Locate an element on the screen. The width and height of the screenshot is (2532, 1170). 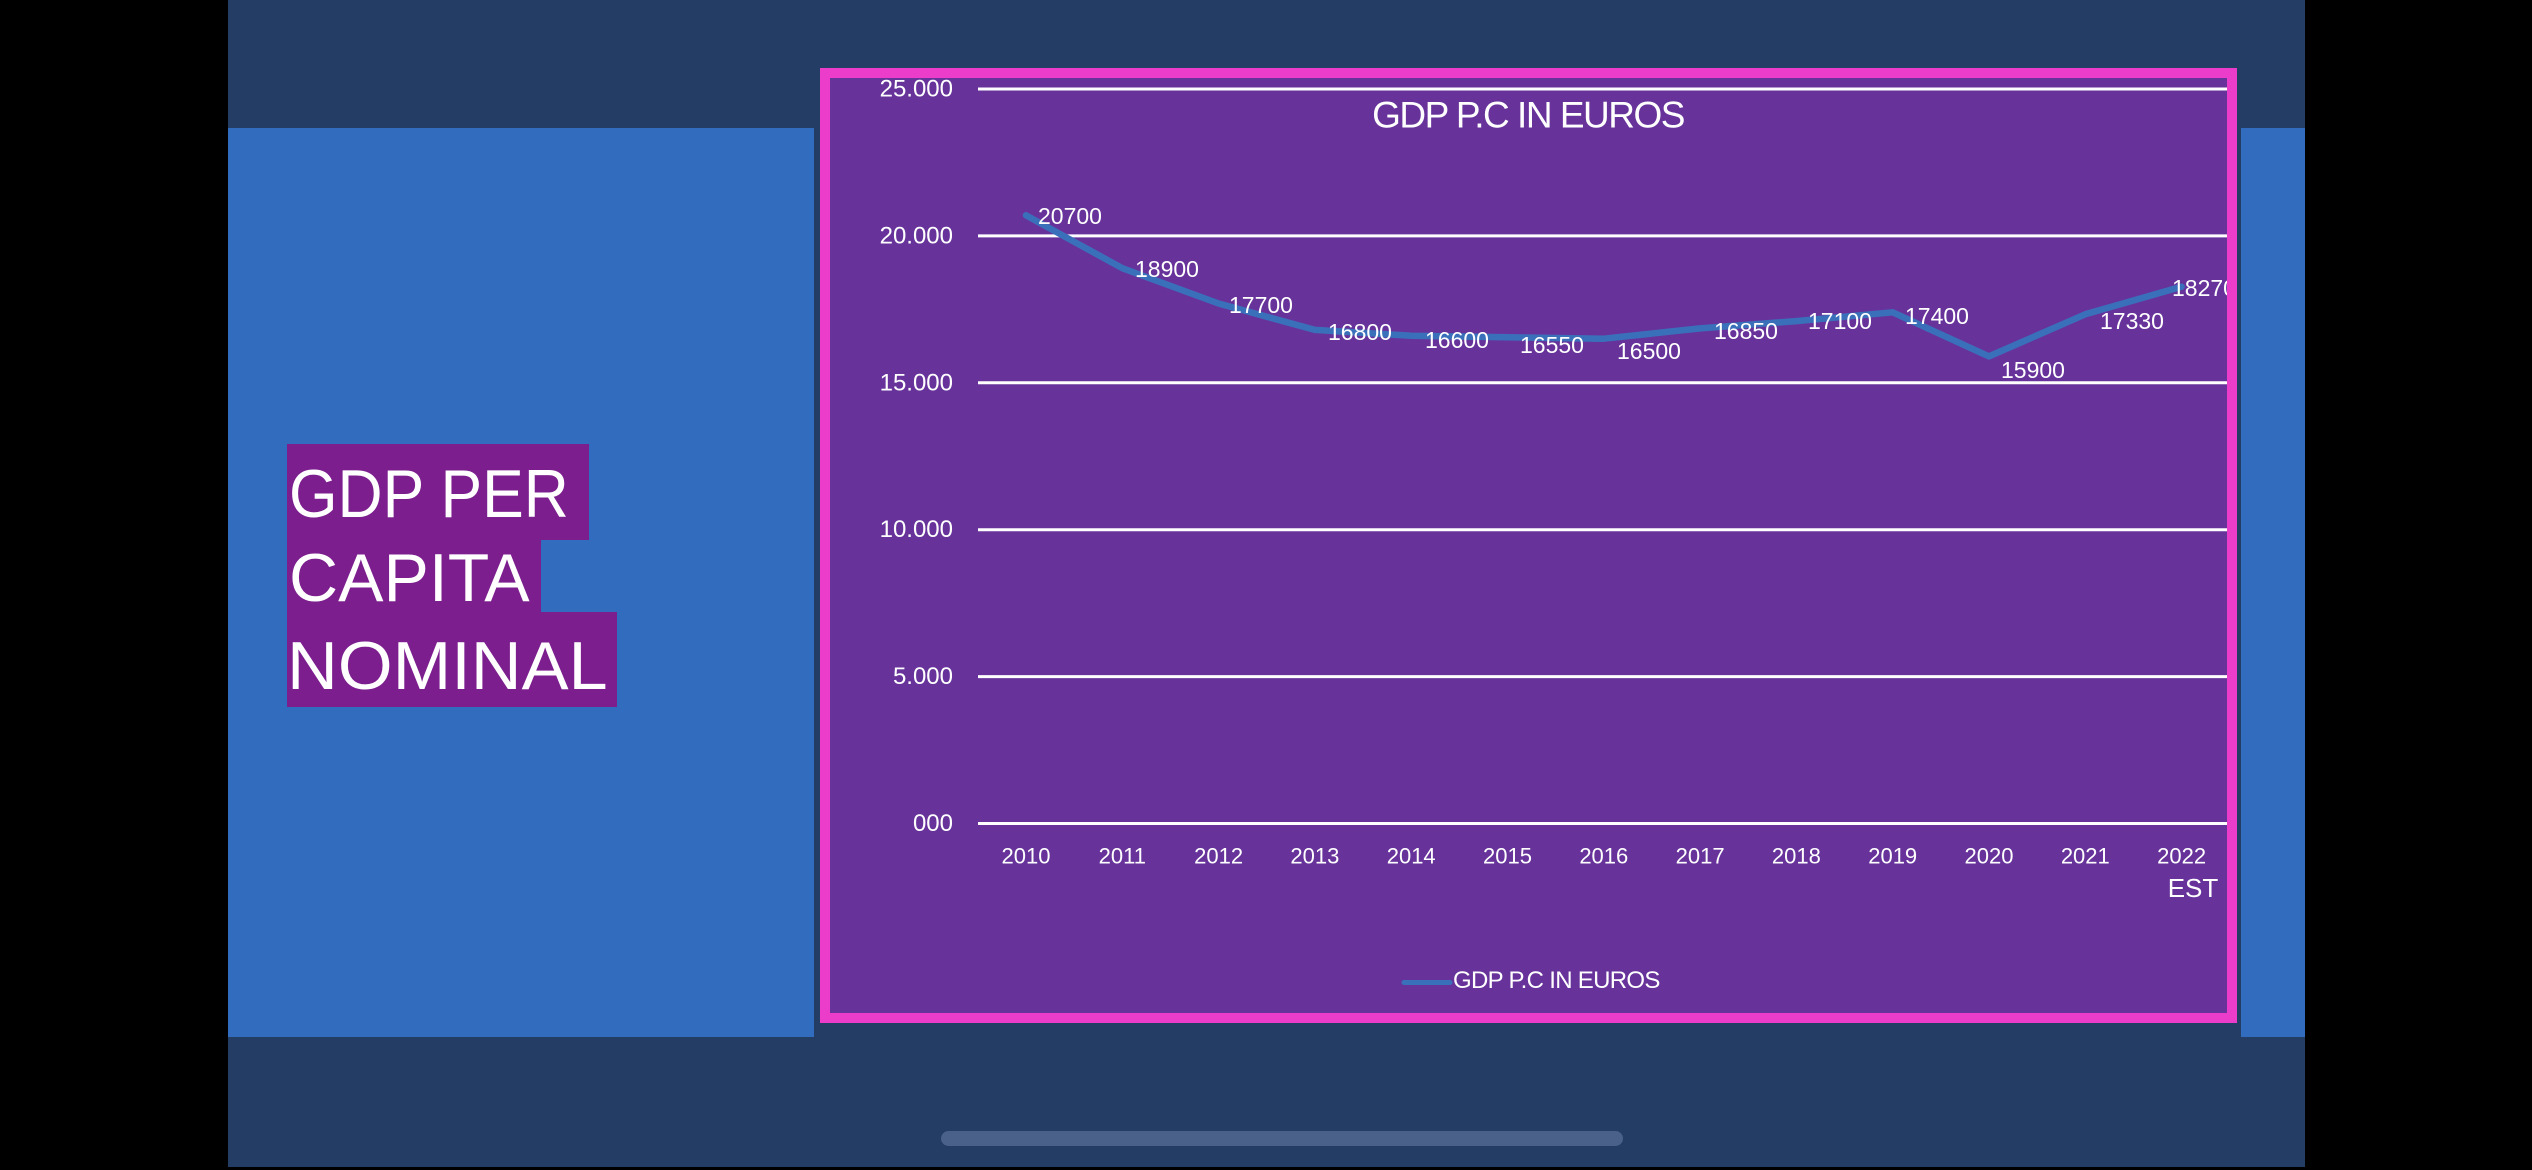
svg-text: 2010 is located at coordinates (1026, 856).